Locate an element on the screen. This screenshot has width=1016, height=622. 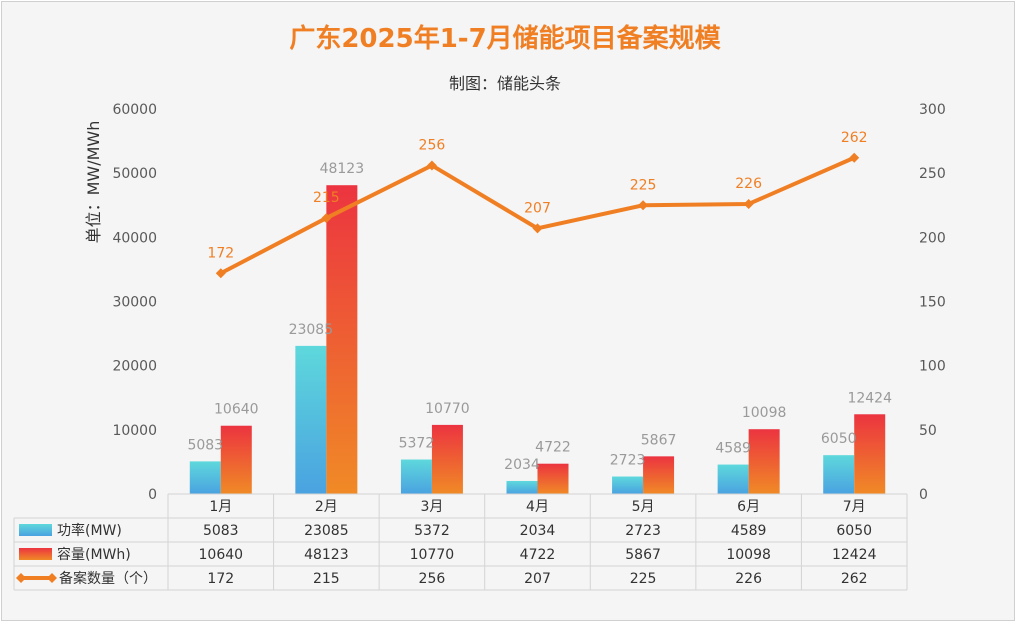
y-axis-ticks: 0 10000 20000 30000 40000 50000 60000 is located at coordinates (134, 302).